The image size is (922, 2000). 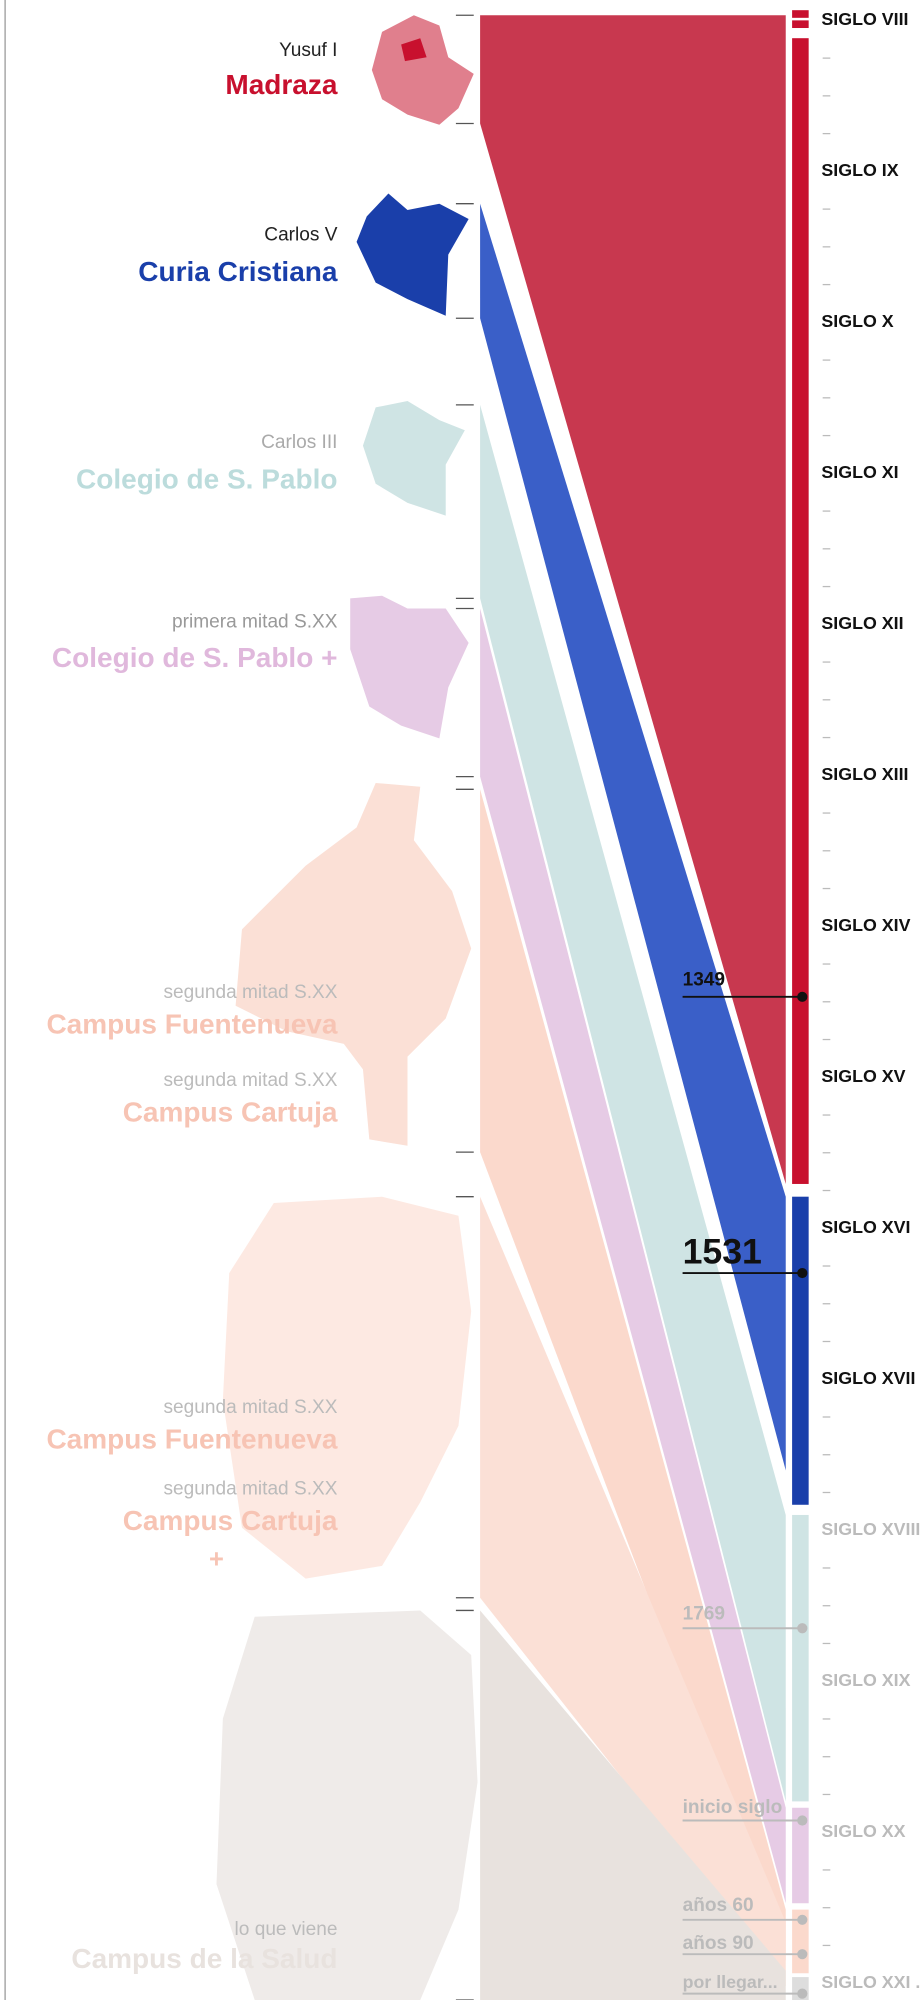 What do you see at coordinates (216, 1560) in the screenshot?
I see `era-extra: +` at bounding box center [216, 1560].